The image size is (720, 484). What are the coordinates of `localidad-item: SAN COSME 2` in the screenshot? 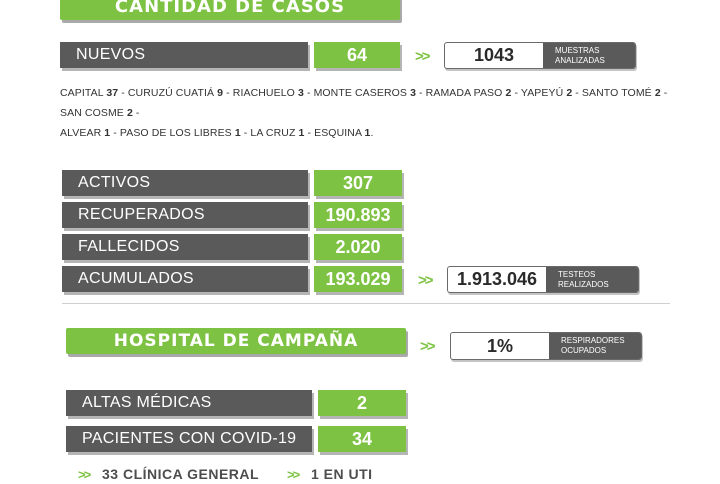 It's located at (96, 113).